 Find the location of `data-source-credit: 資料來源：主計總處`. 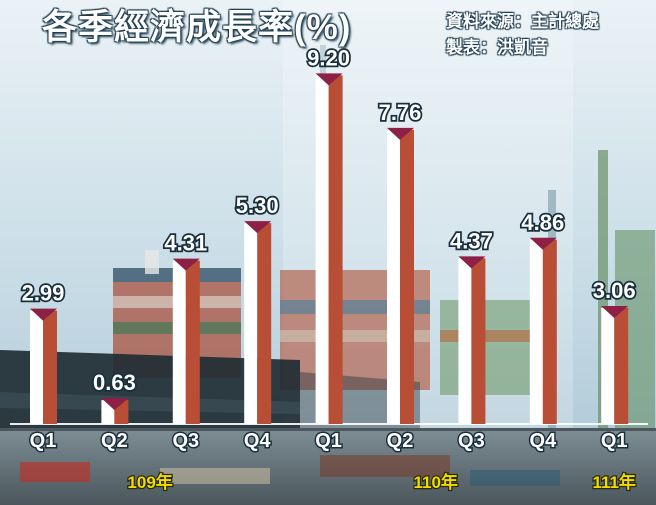

data-source-credit: 資料來源：主計總處 is located at coordinates (522, 21).